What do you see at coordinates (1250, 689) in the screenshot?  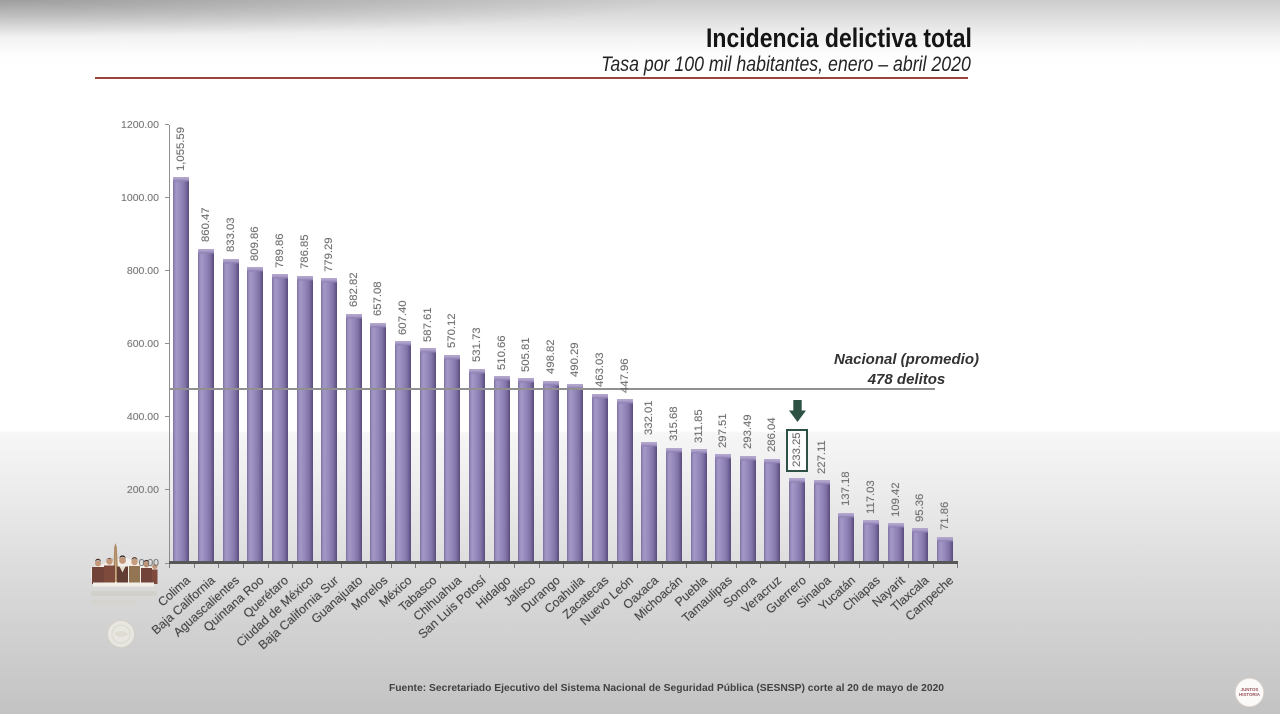 I see `svg-text: JUNTOS` at bounding box center [1250, 689].